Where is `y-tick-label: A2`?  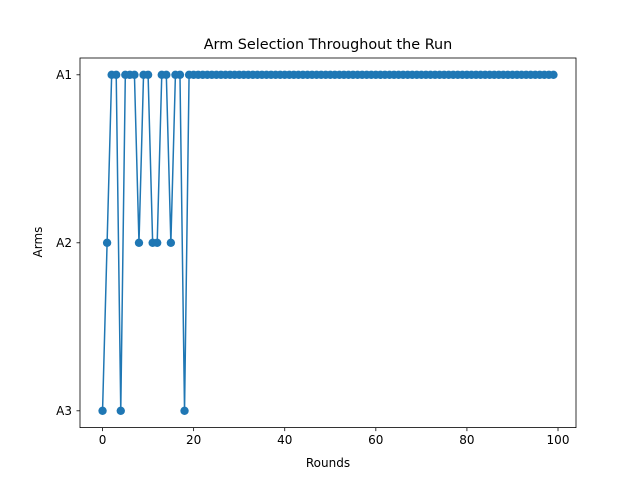
y-tick-label: A2 is located at coordinates (64, 243).